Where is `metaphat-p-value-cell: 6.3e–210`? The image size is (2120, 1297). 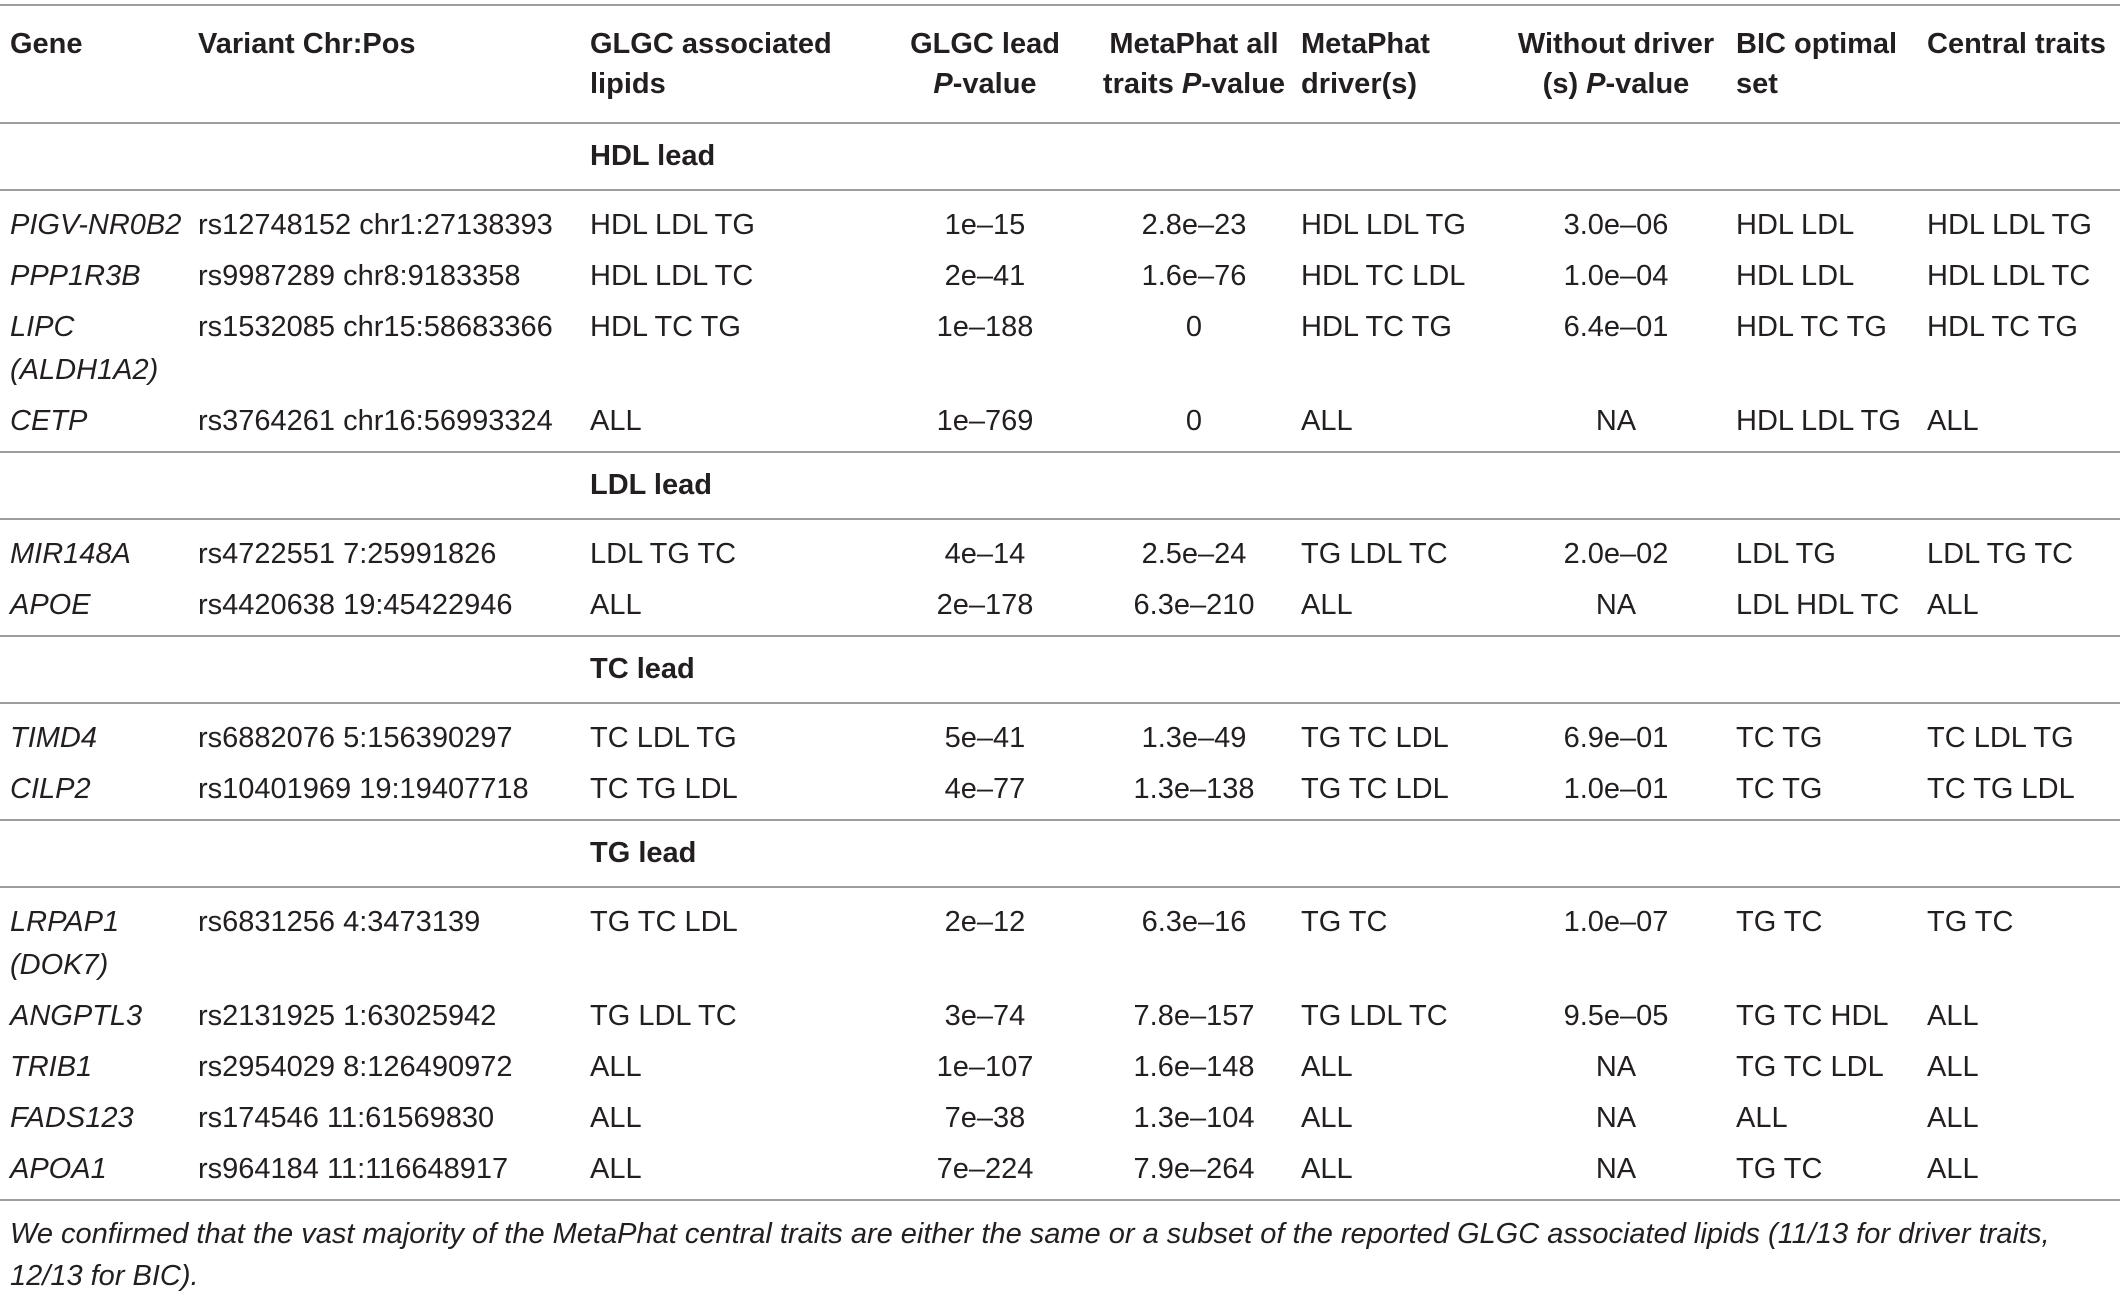 metaphat-p-value-cell: 6.3e–210 is located at coordinates (1194, 605).